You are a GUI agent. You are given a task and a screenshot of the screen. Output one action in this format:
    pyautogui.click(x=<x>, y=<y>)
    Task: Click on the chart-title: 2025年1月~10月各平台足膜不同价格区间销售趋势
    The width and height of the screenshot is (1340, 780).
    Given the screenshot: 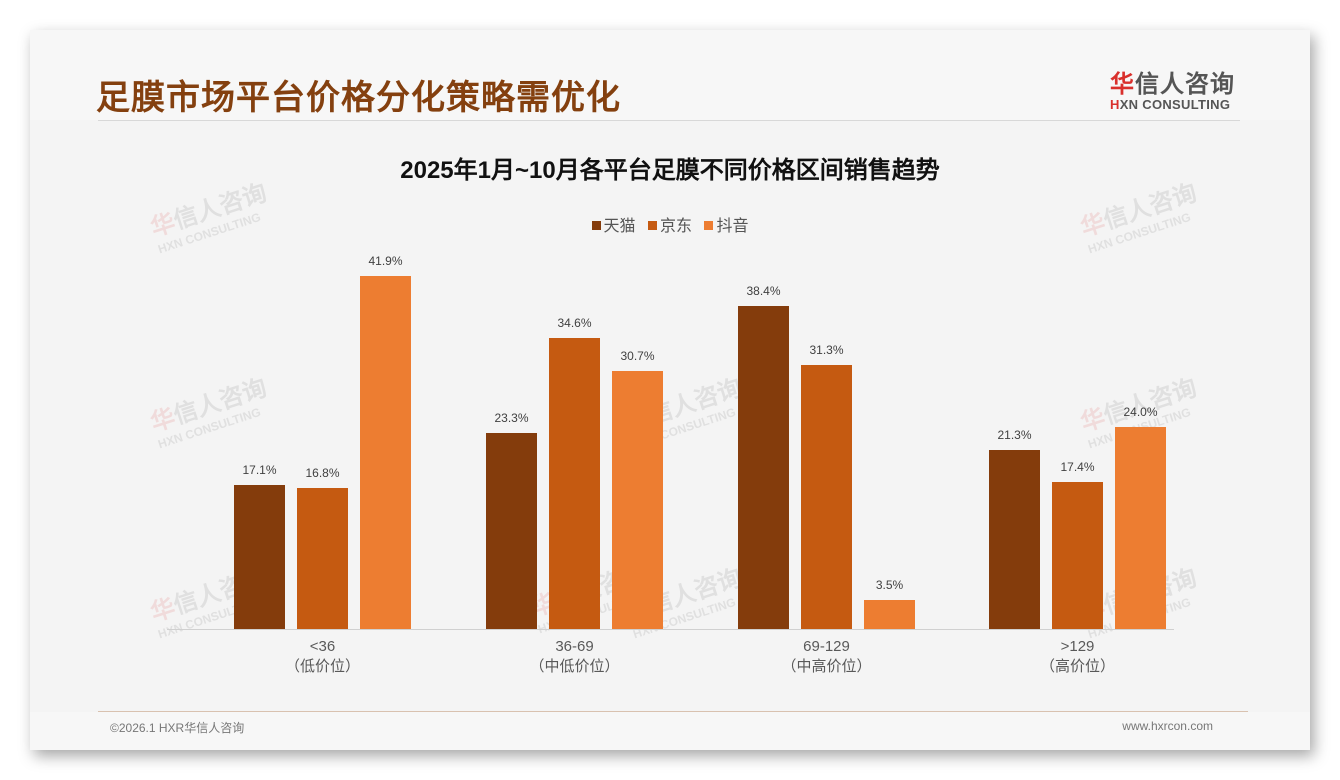 What is the action you would take?
    pyautogui.click(x=670, y=170)
    